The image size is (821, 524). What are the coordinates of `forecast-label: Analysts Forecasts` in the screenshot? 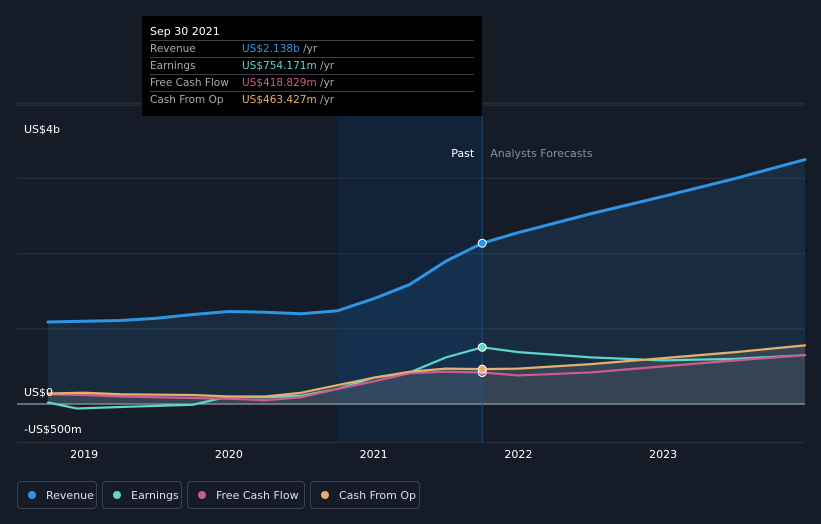 It's located at (541, 153).